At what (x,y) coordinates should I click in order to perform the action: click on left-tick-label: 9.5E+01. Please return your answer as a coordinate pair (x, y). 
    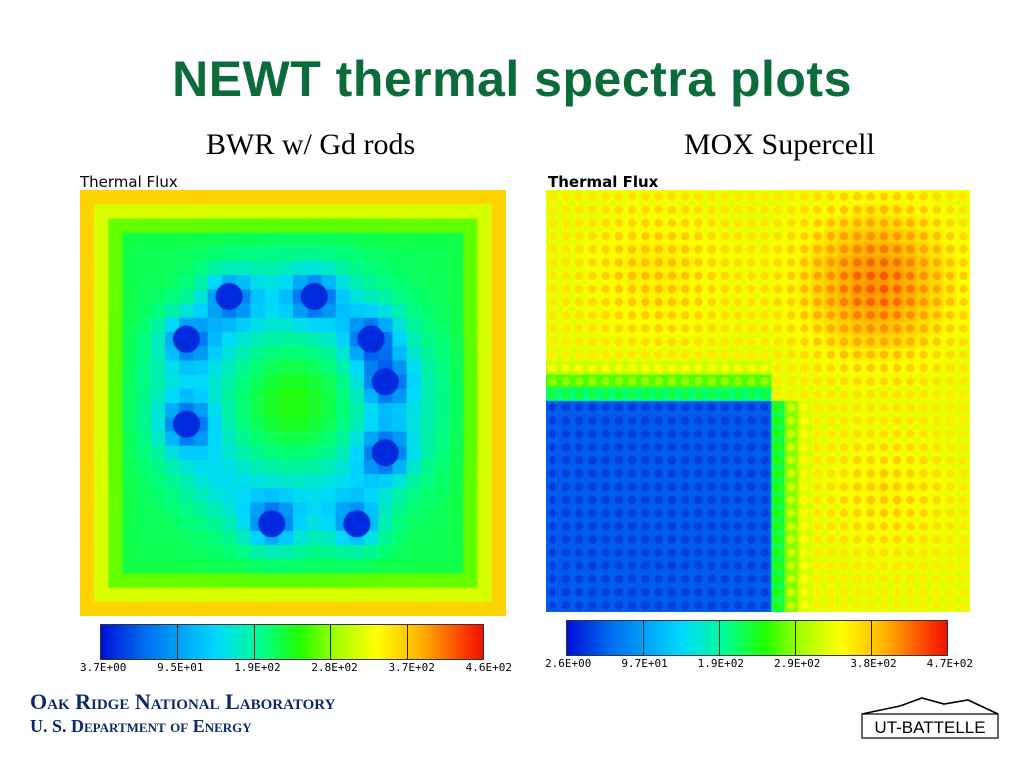
    Looking at the image, I should click on (180, 667).